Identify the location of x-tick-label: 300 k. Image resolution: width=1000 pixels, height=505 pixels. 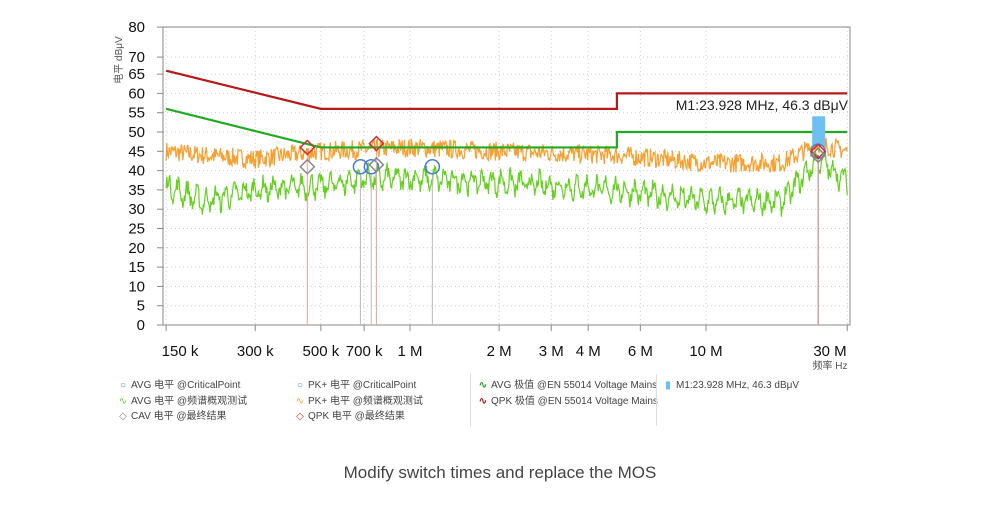
(255, 351).